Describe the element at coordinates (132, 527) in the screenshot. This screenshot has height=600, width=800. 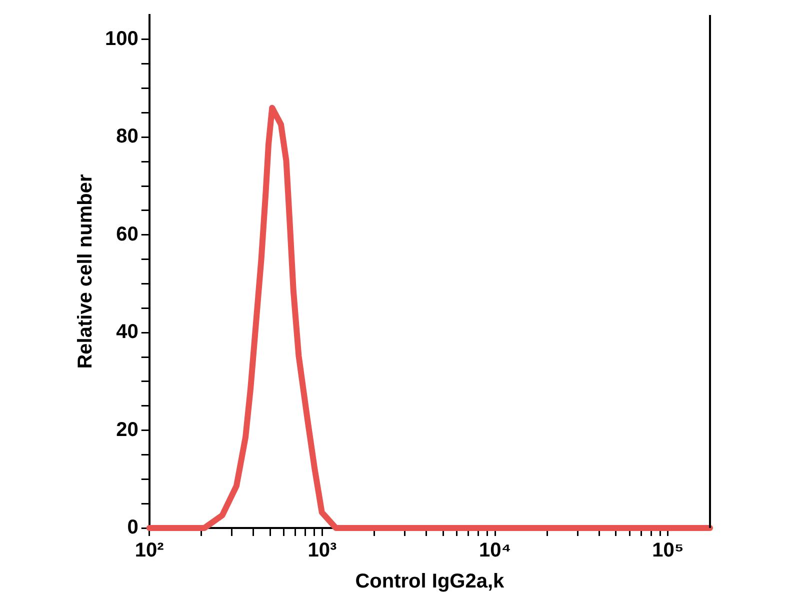
I see `y-tick-label: 0` at that location.